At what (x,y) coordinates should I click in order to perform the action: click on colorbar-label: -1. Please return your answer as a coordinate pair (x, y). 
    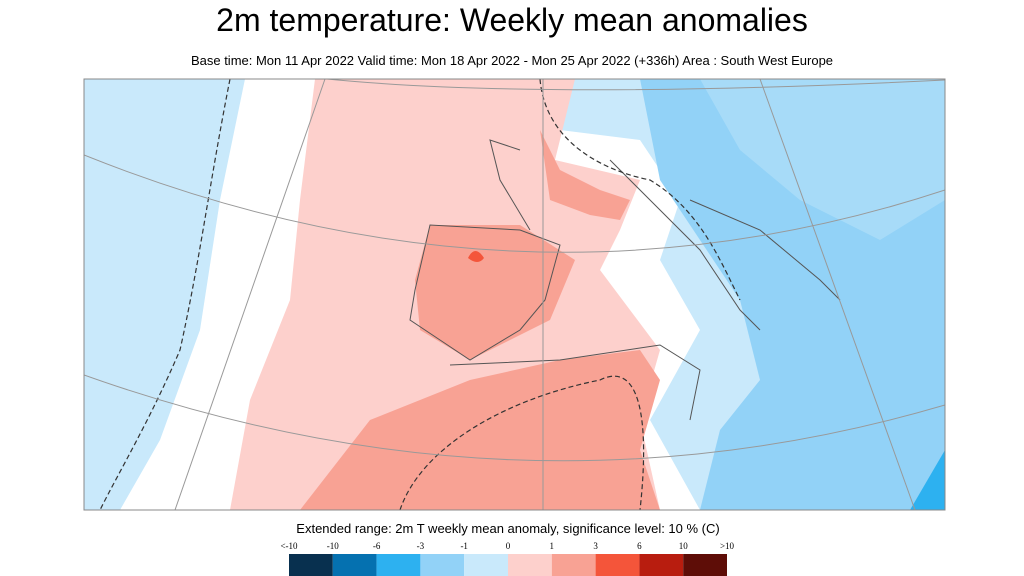
    Looking at the image, I should click on (464, 546).